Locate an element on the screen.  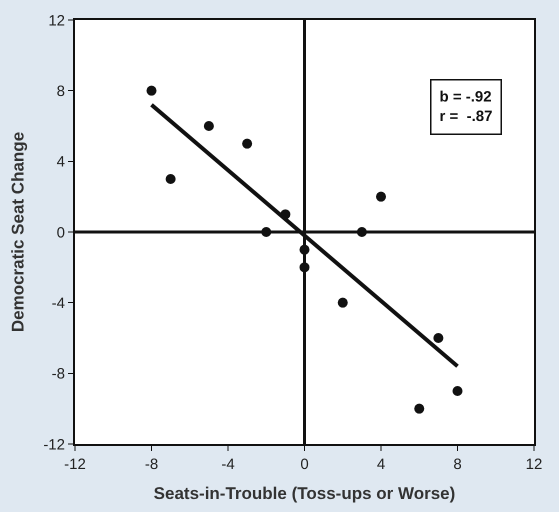
annotation: r = -.87 is located at coordinates (466, 116).